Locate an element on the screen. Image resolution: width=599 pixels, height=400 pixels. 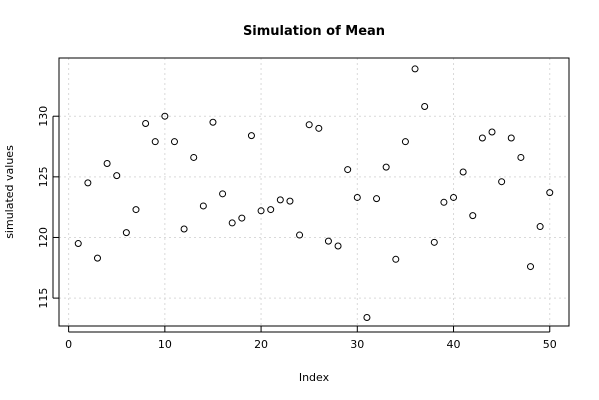
x-tick-label: 50 is located at coordinates (550, 344).